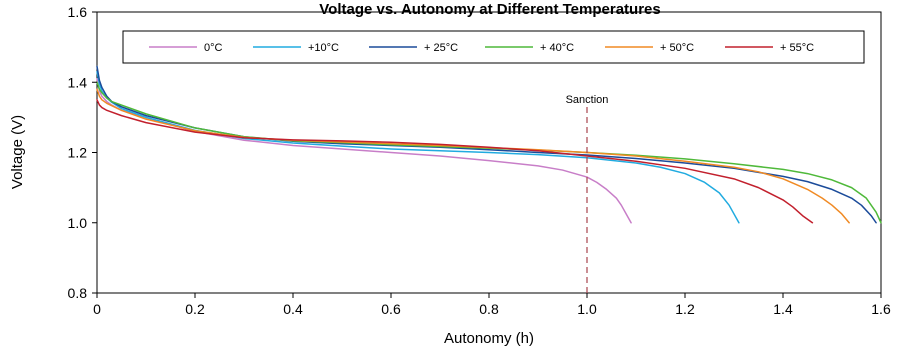 This screenshot has width=909, height=354. I want to click on y-axis: 0.8 1.0 1.2 1.4 1.6, so click(82, 152).